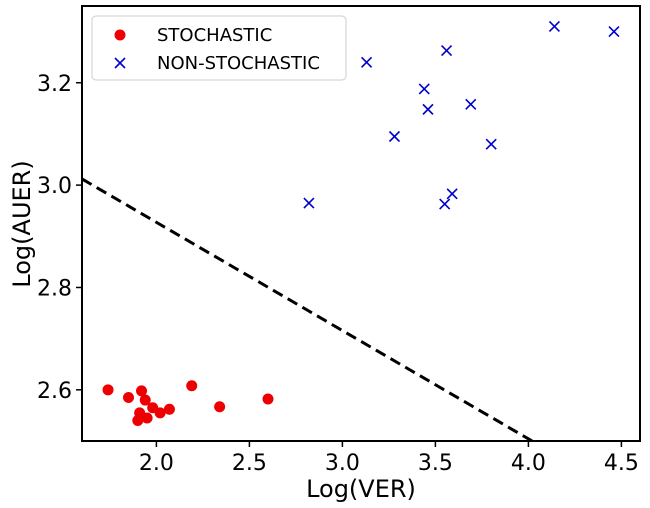 Image resolution: width=650 pixels, height=508 pixels. Describe the element at coordinates (54, 186) in the screenshot. I see `y-tick-label: 3.0` at that location.